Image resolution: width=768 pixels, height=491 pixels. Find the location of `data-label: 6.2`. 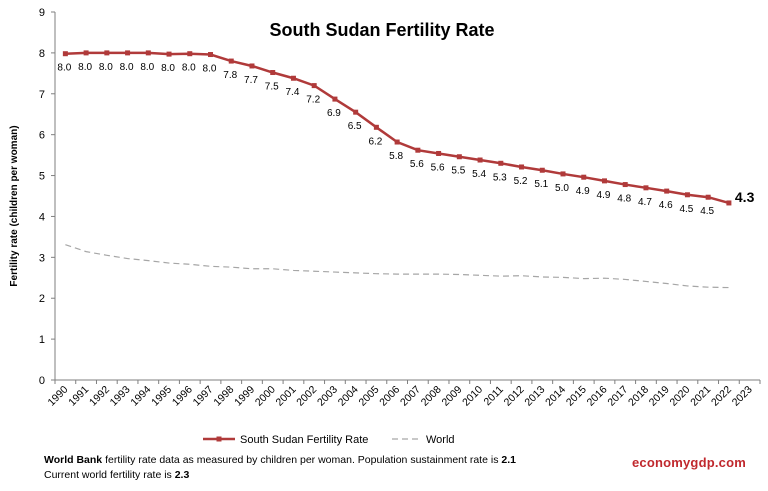

data-label: 6.2 is located at coordinates (375, 141).